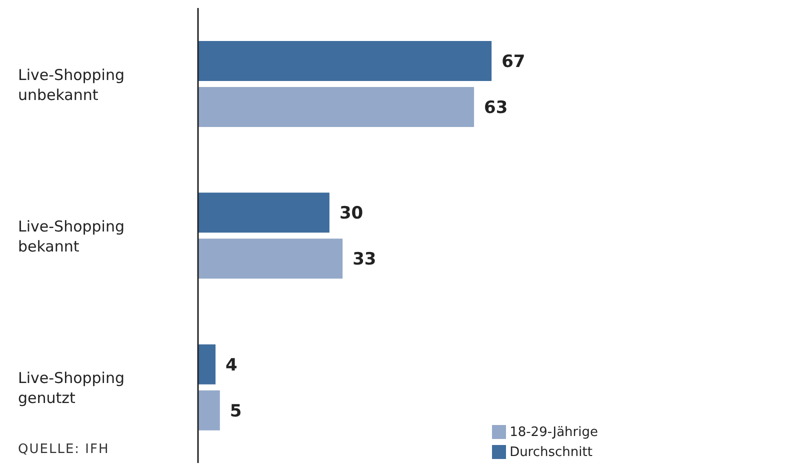 The height and width of the screenshot is (470, 798). What do you see at coordinates (236, 411) in the screenshot?
I see `data-label: 5` at bounding box center [236, 411].